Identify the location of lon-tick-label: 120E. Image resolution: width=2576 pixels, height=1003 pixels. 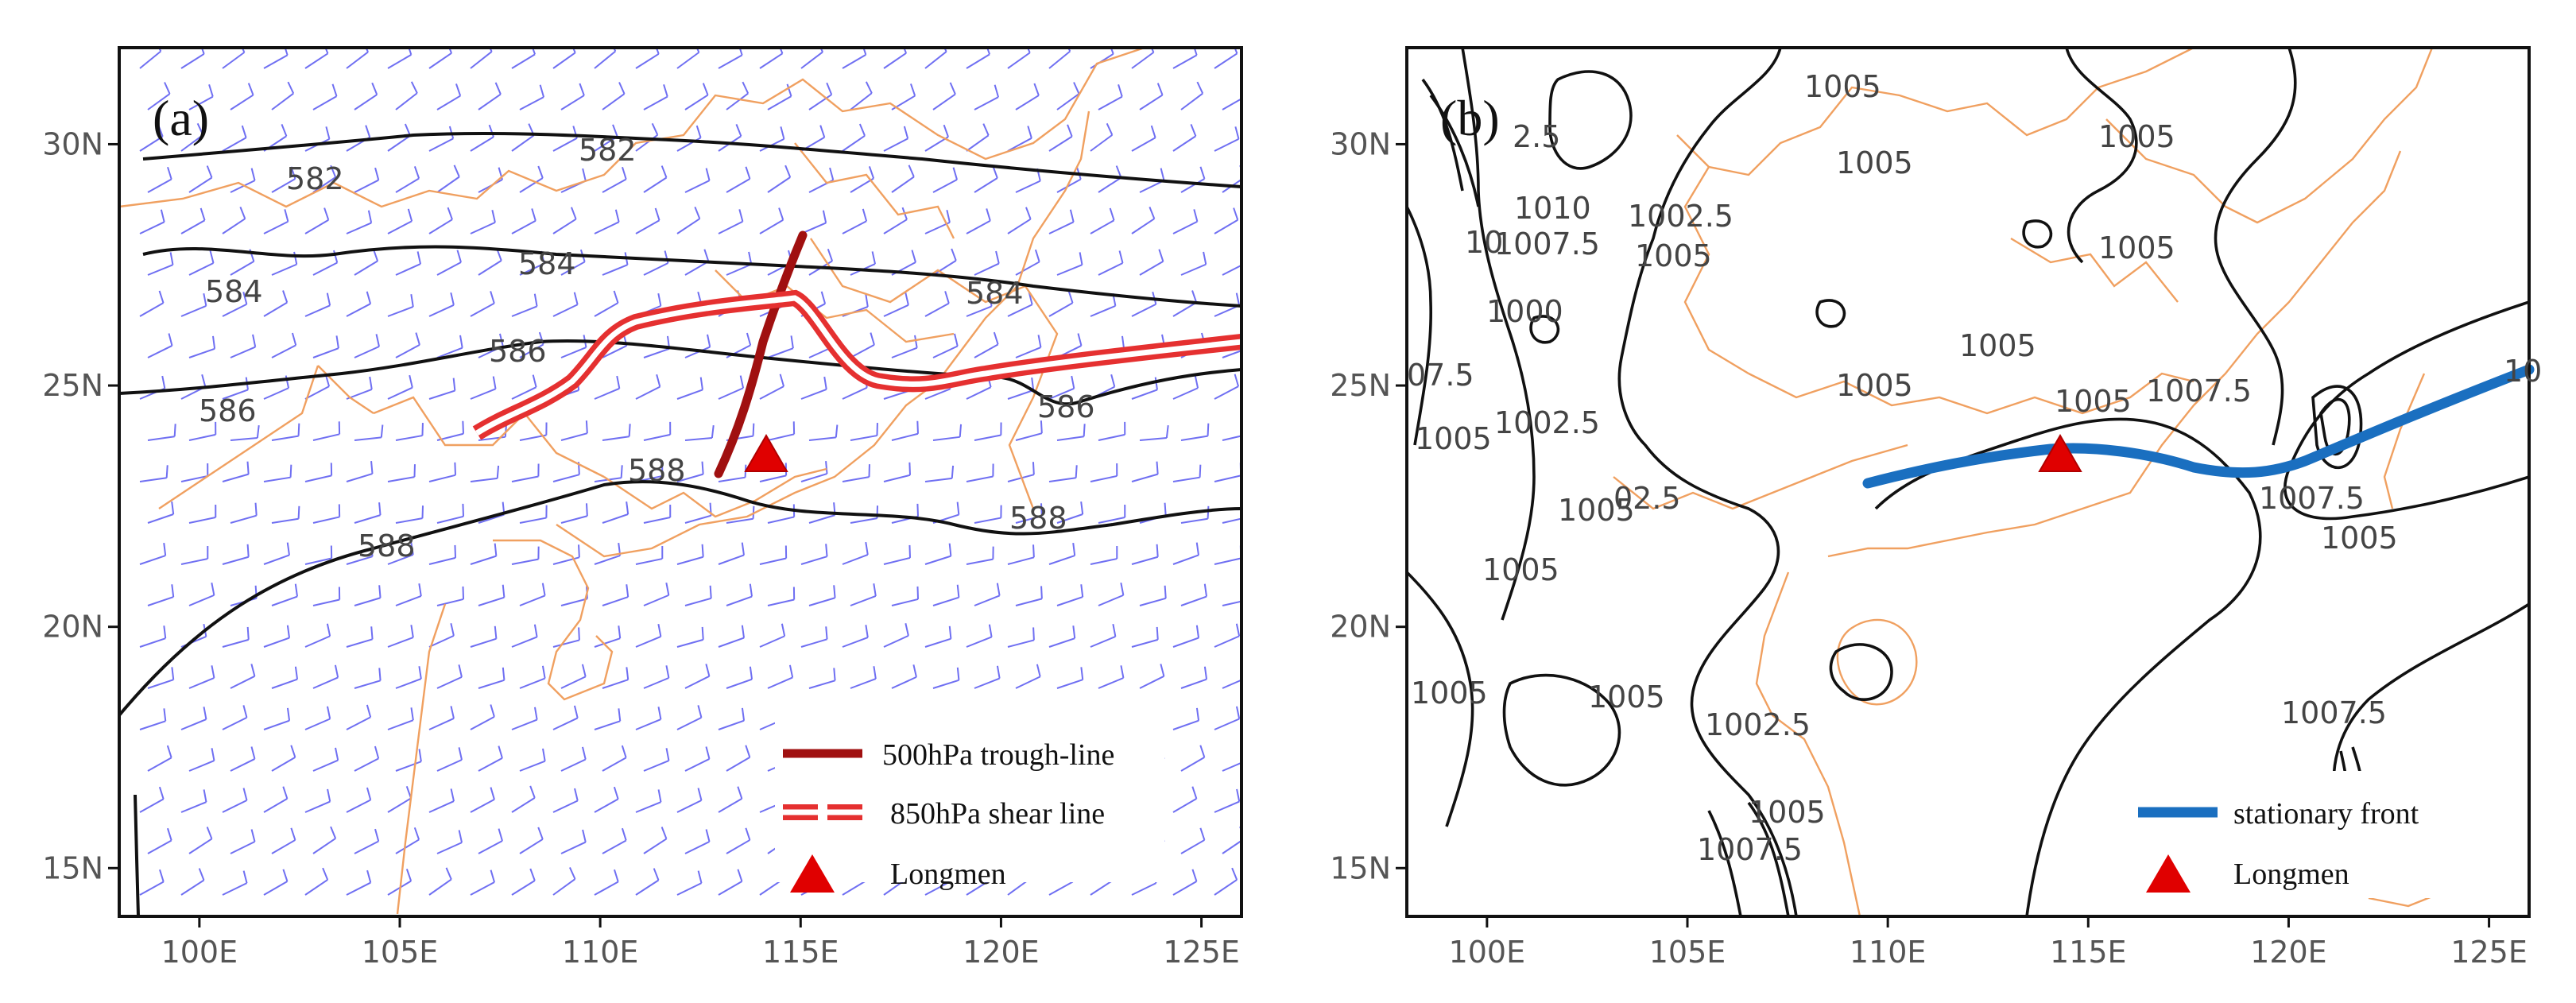
(1001, 952).